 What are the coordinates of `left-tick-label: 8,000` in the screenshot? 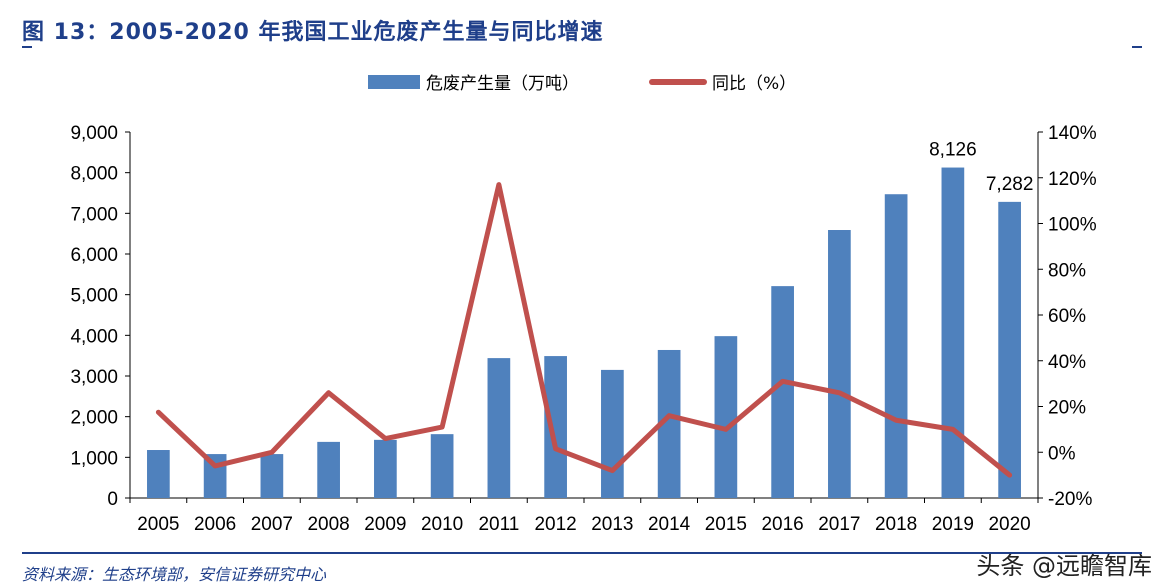 It's located at (94, 174).